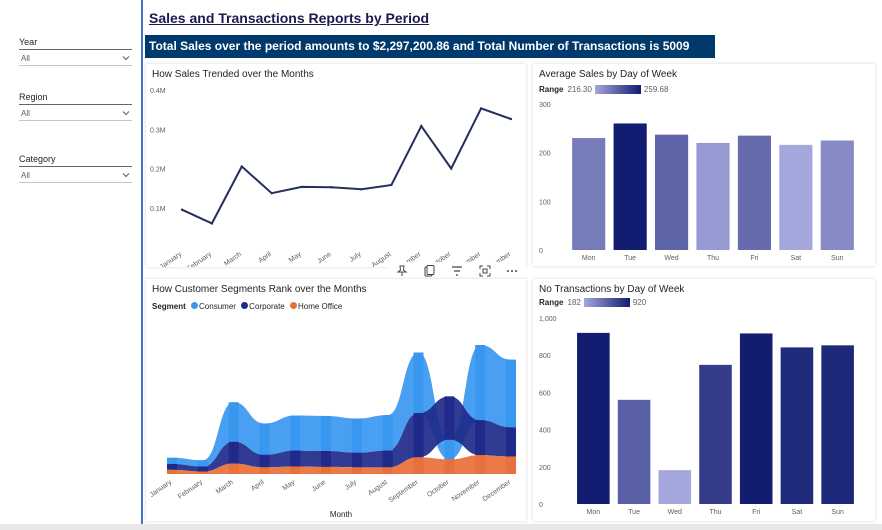 This screenshot has height=530, width=882. What do you see at coordinates (438, 489) in the screenshot?
I see `x-tick-label: October` at bounding box center [438, 489].